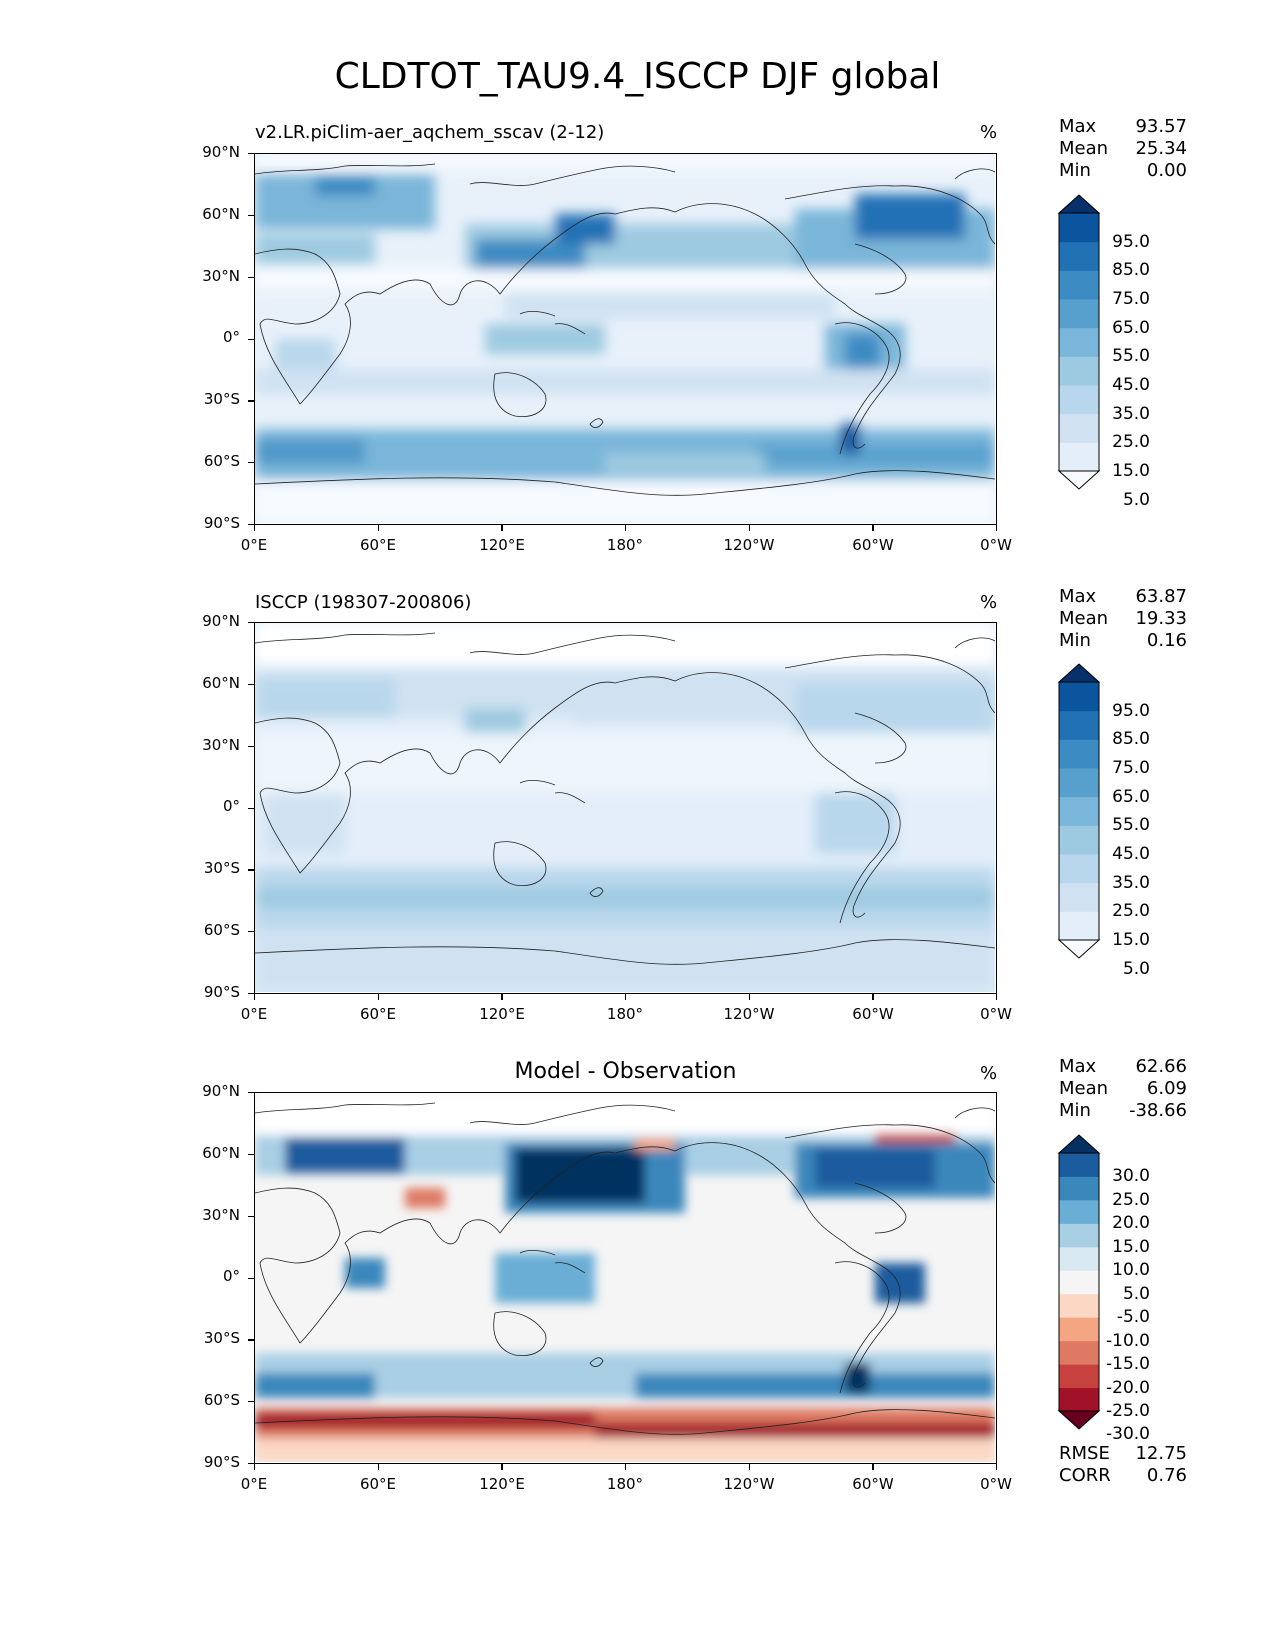 This screenshot has height=1650, width=1275. I want to click on colorbar-tick-label: 25.0, so click(1131, 1199).